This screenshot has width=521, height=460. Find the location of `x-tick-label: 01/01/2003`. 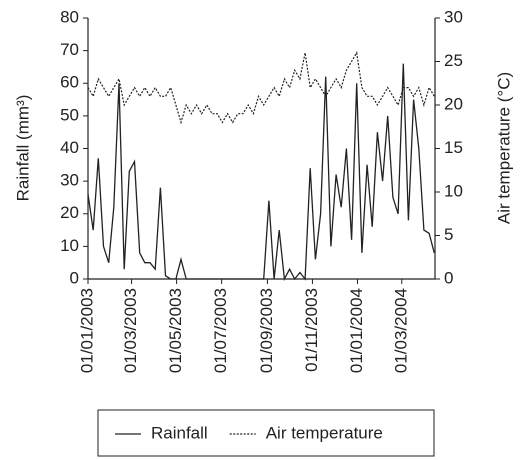

x-tick-label: 01/01/2003 is located at coordinates (86, 330).